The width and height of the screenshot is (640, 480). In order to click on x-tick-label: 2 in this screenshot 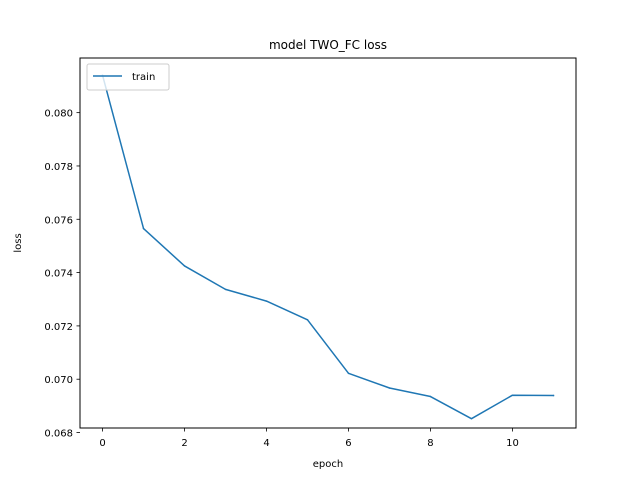, I will do `click(184, 443)`.